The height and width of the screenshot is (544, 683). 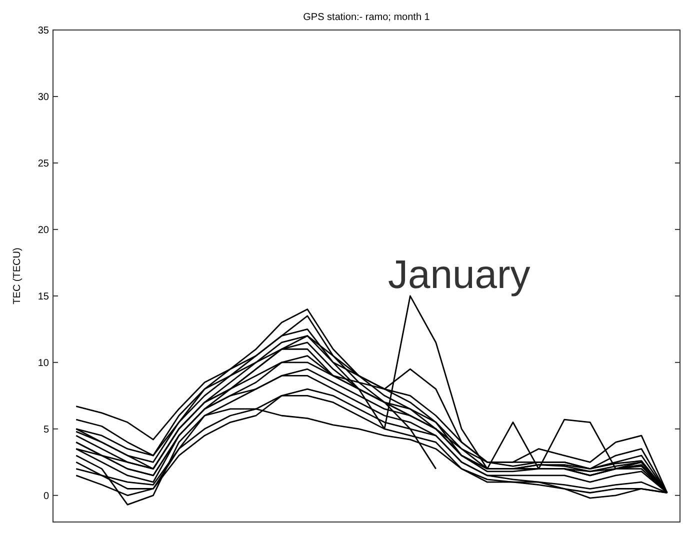 I want to click on y-axis-title: TEC (TECU), so click(x=17, y=276).